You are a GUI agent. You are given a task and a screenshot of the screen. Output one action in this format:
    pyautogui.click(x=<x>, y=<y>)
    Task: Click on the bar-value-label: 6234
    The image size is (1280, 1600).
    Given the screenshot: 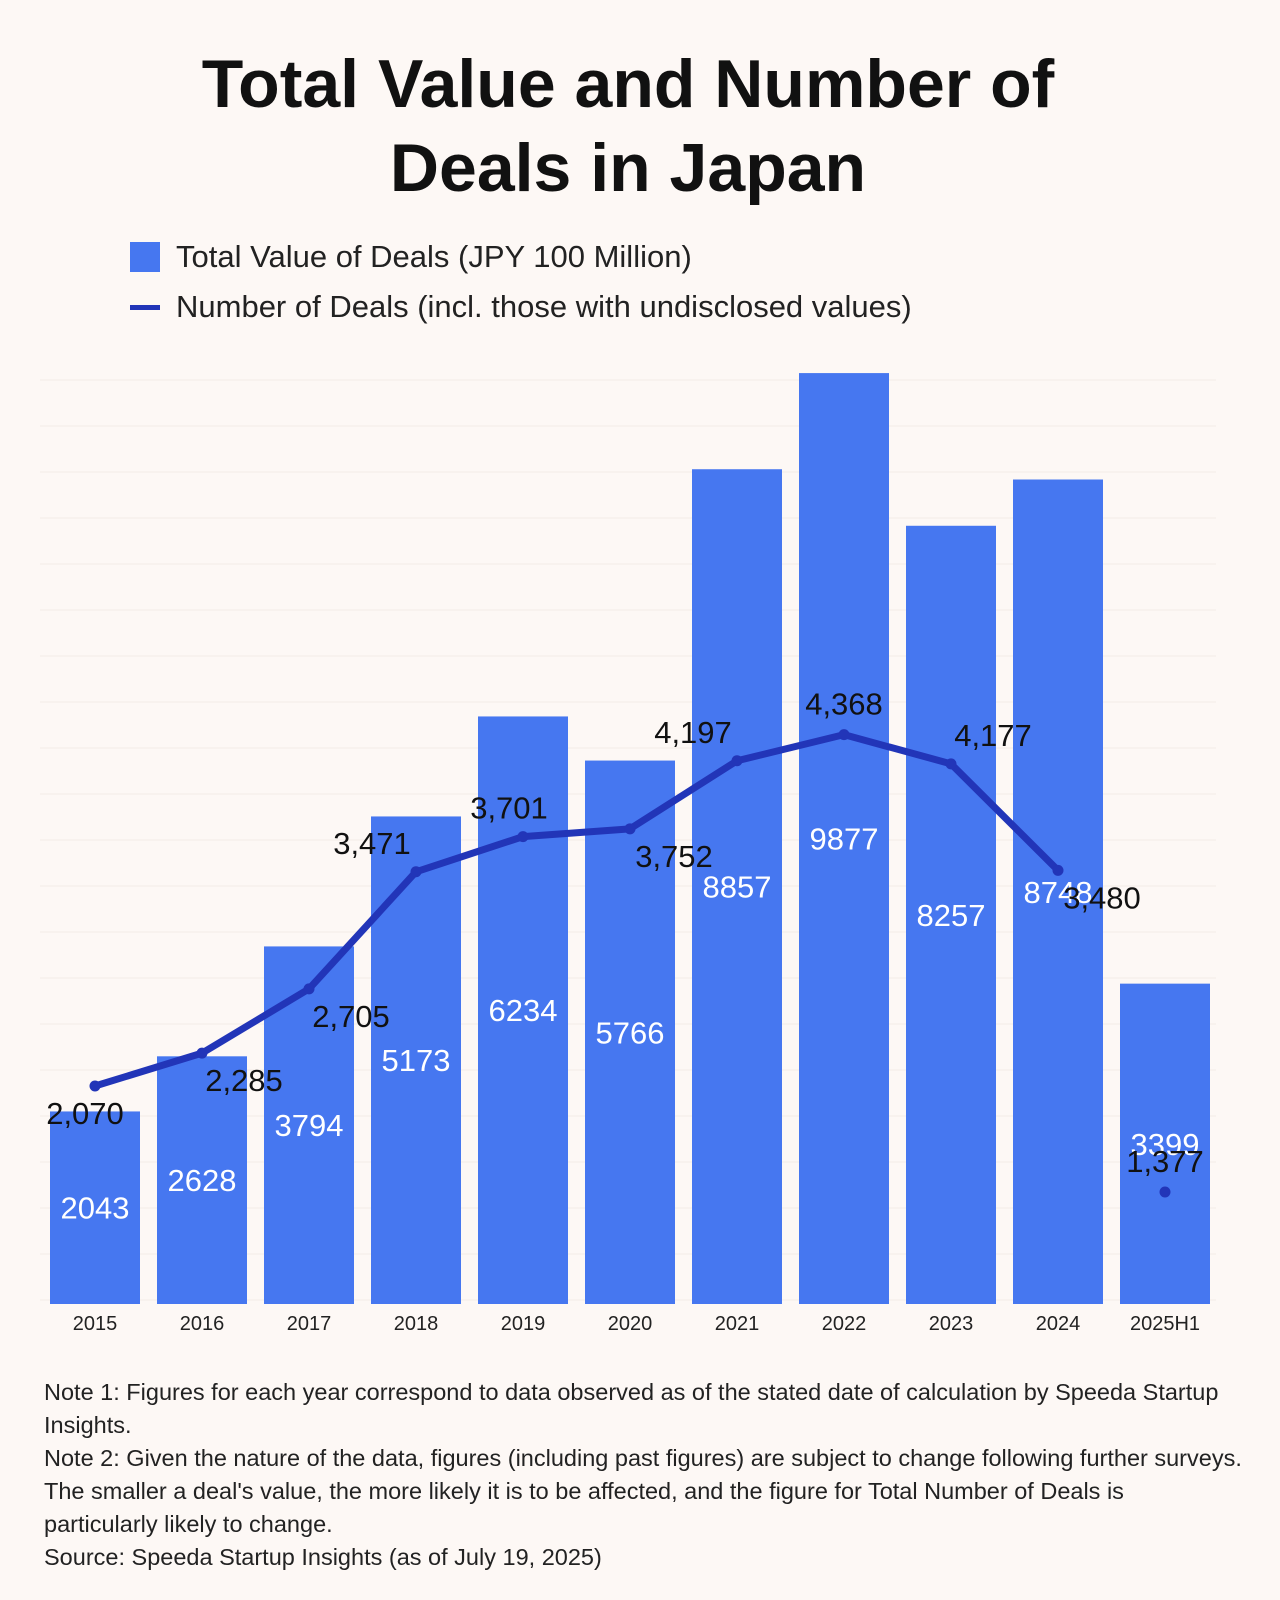 What is the action you would take?
    pyautogui.click(x=523, y=1010)
    